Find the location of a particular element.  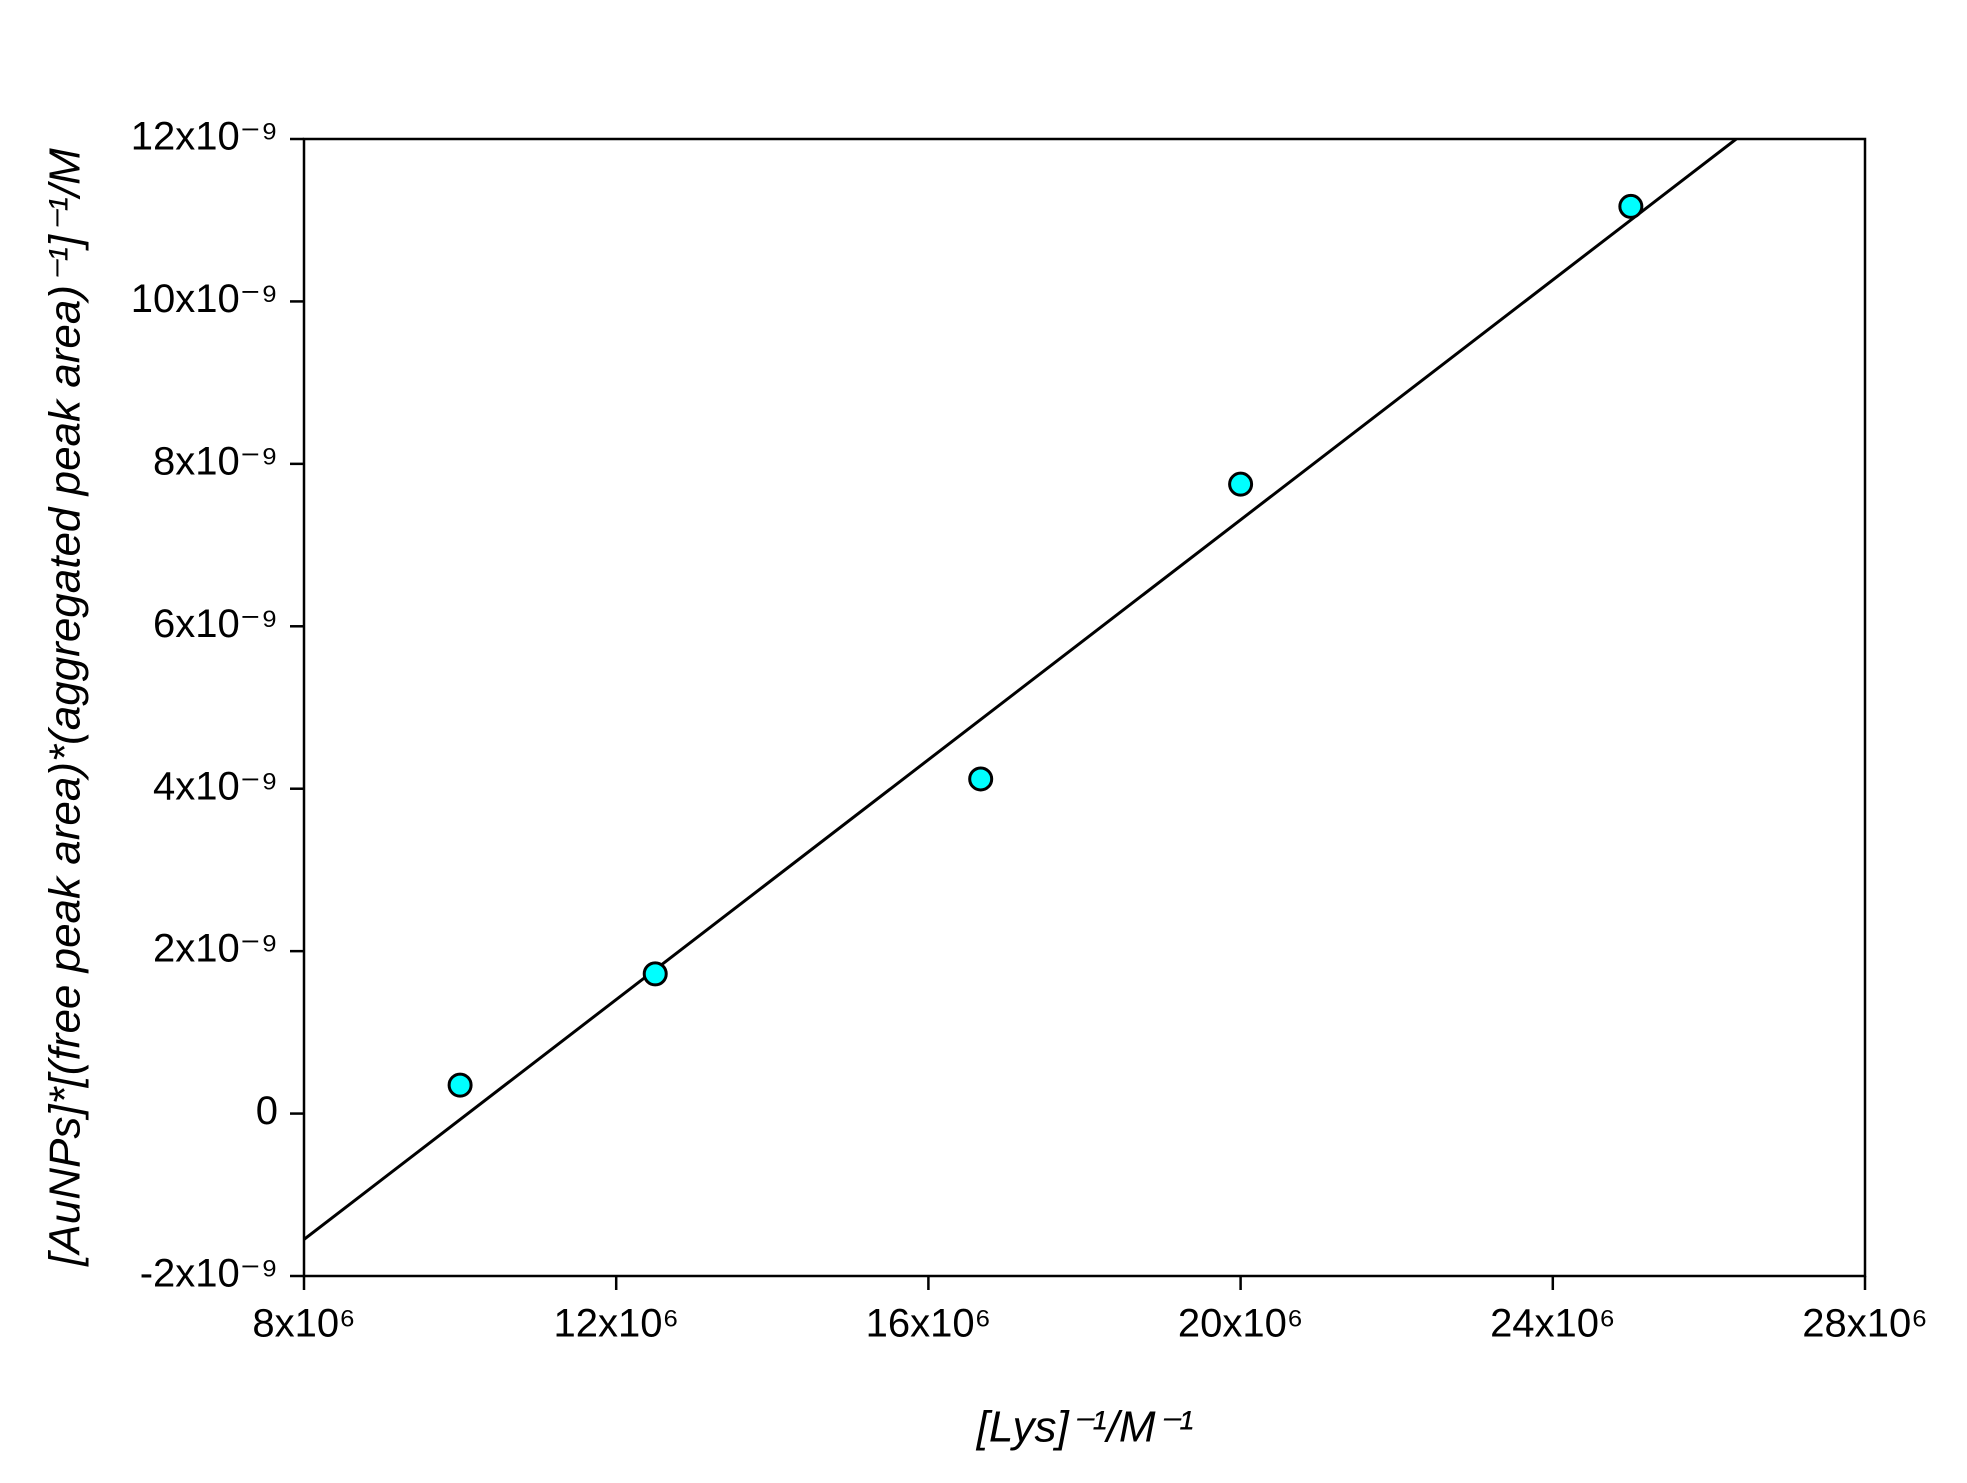

y-tick-label: 12x10⁻⁹ is located at coordinates (204, 137).